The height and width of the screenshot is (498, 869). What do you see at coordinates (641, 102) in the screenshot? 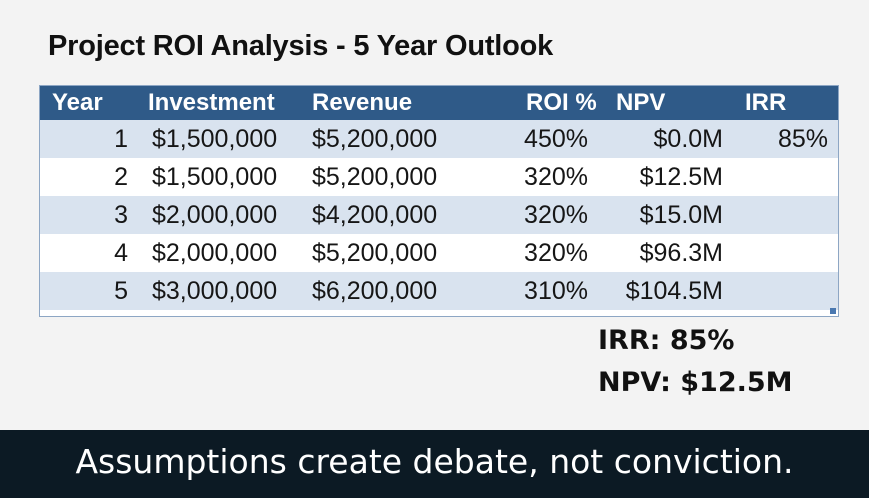
I see `header-npv: NPV` at bounding box center [641, 102].